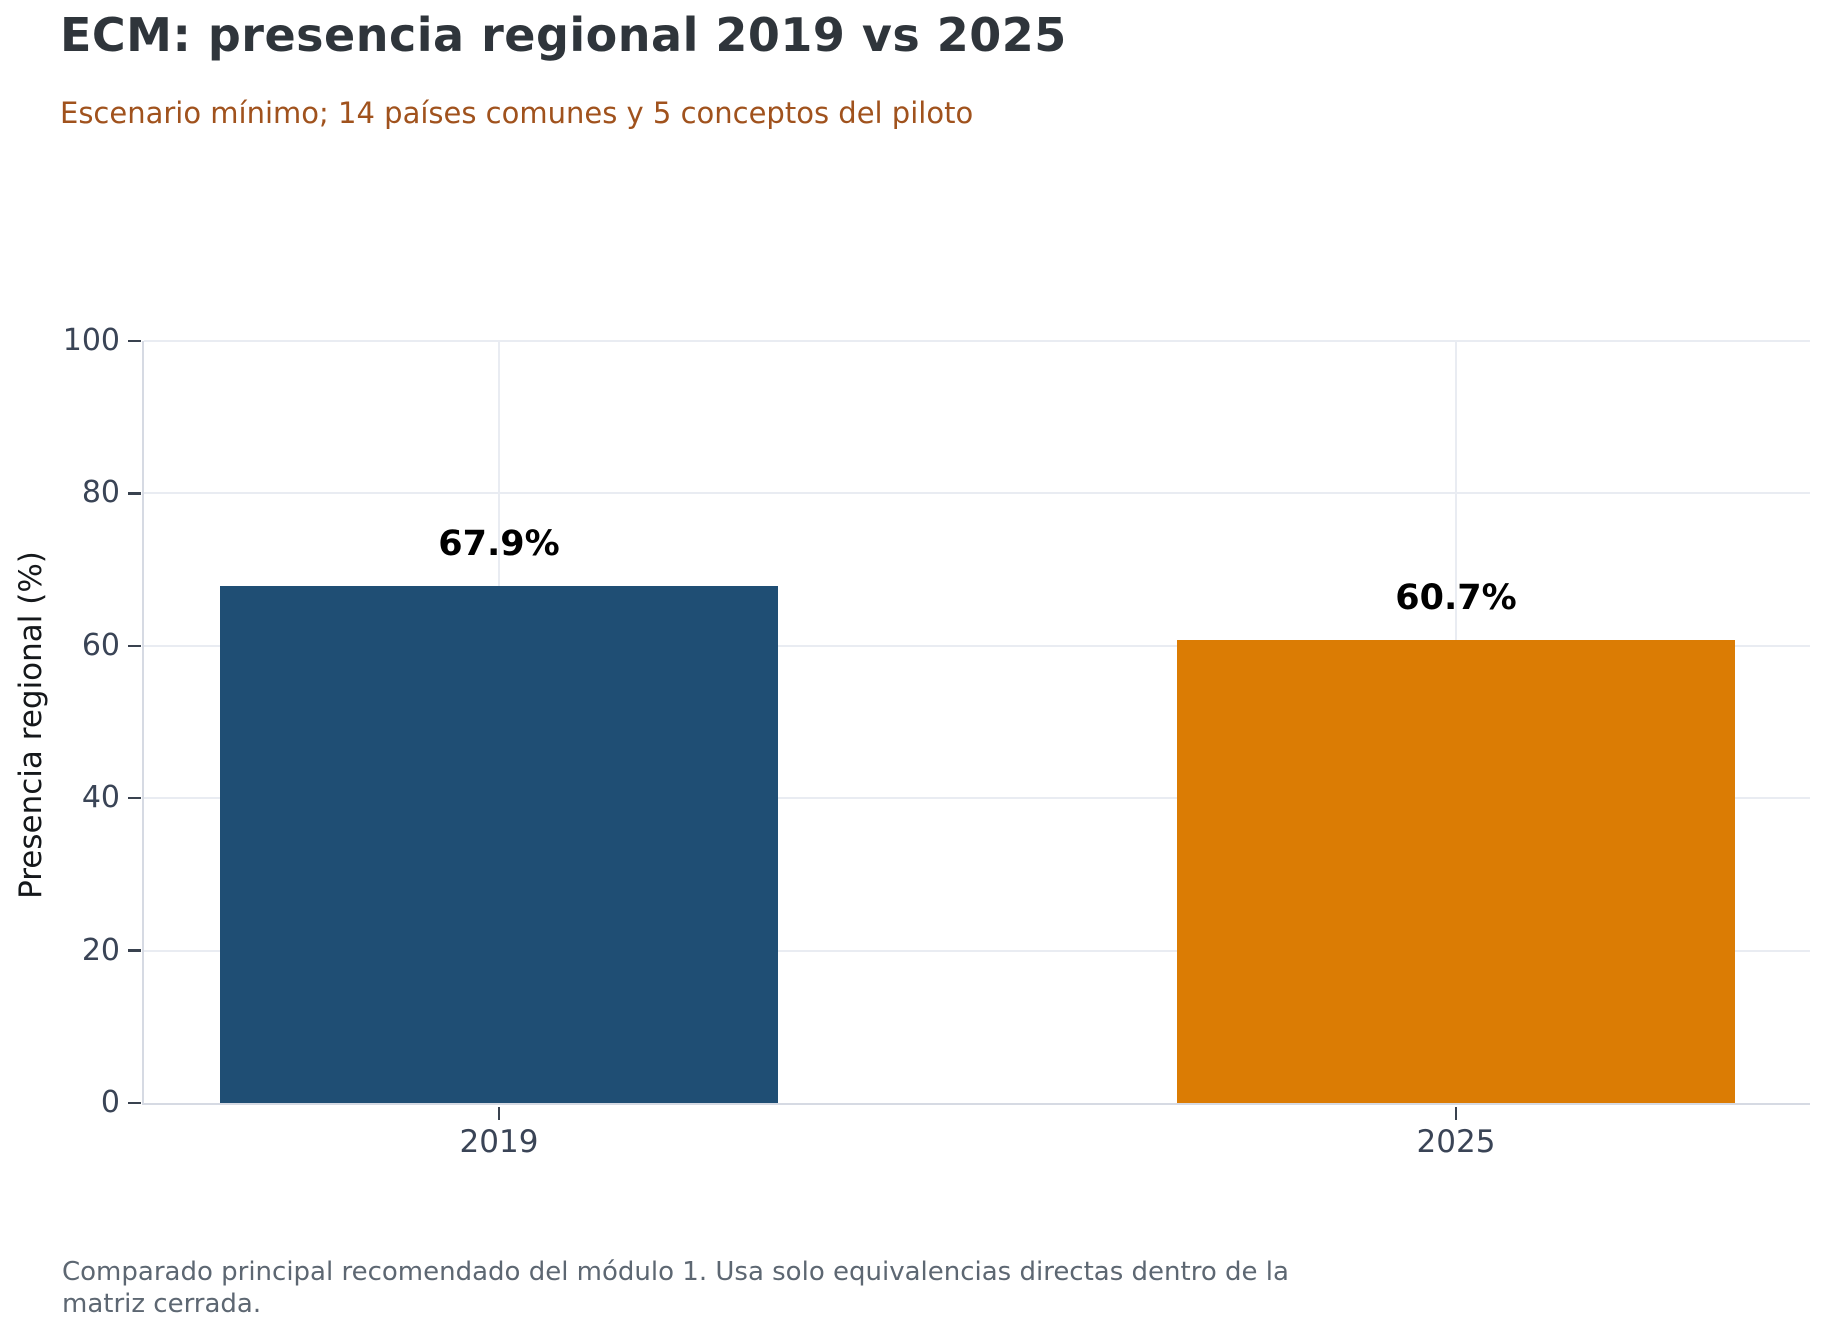  I want to click on y-tick-label: 60, so click(100, 645).